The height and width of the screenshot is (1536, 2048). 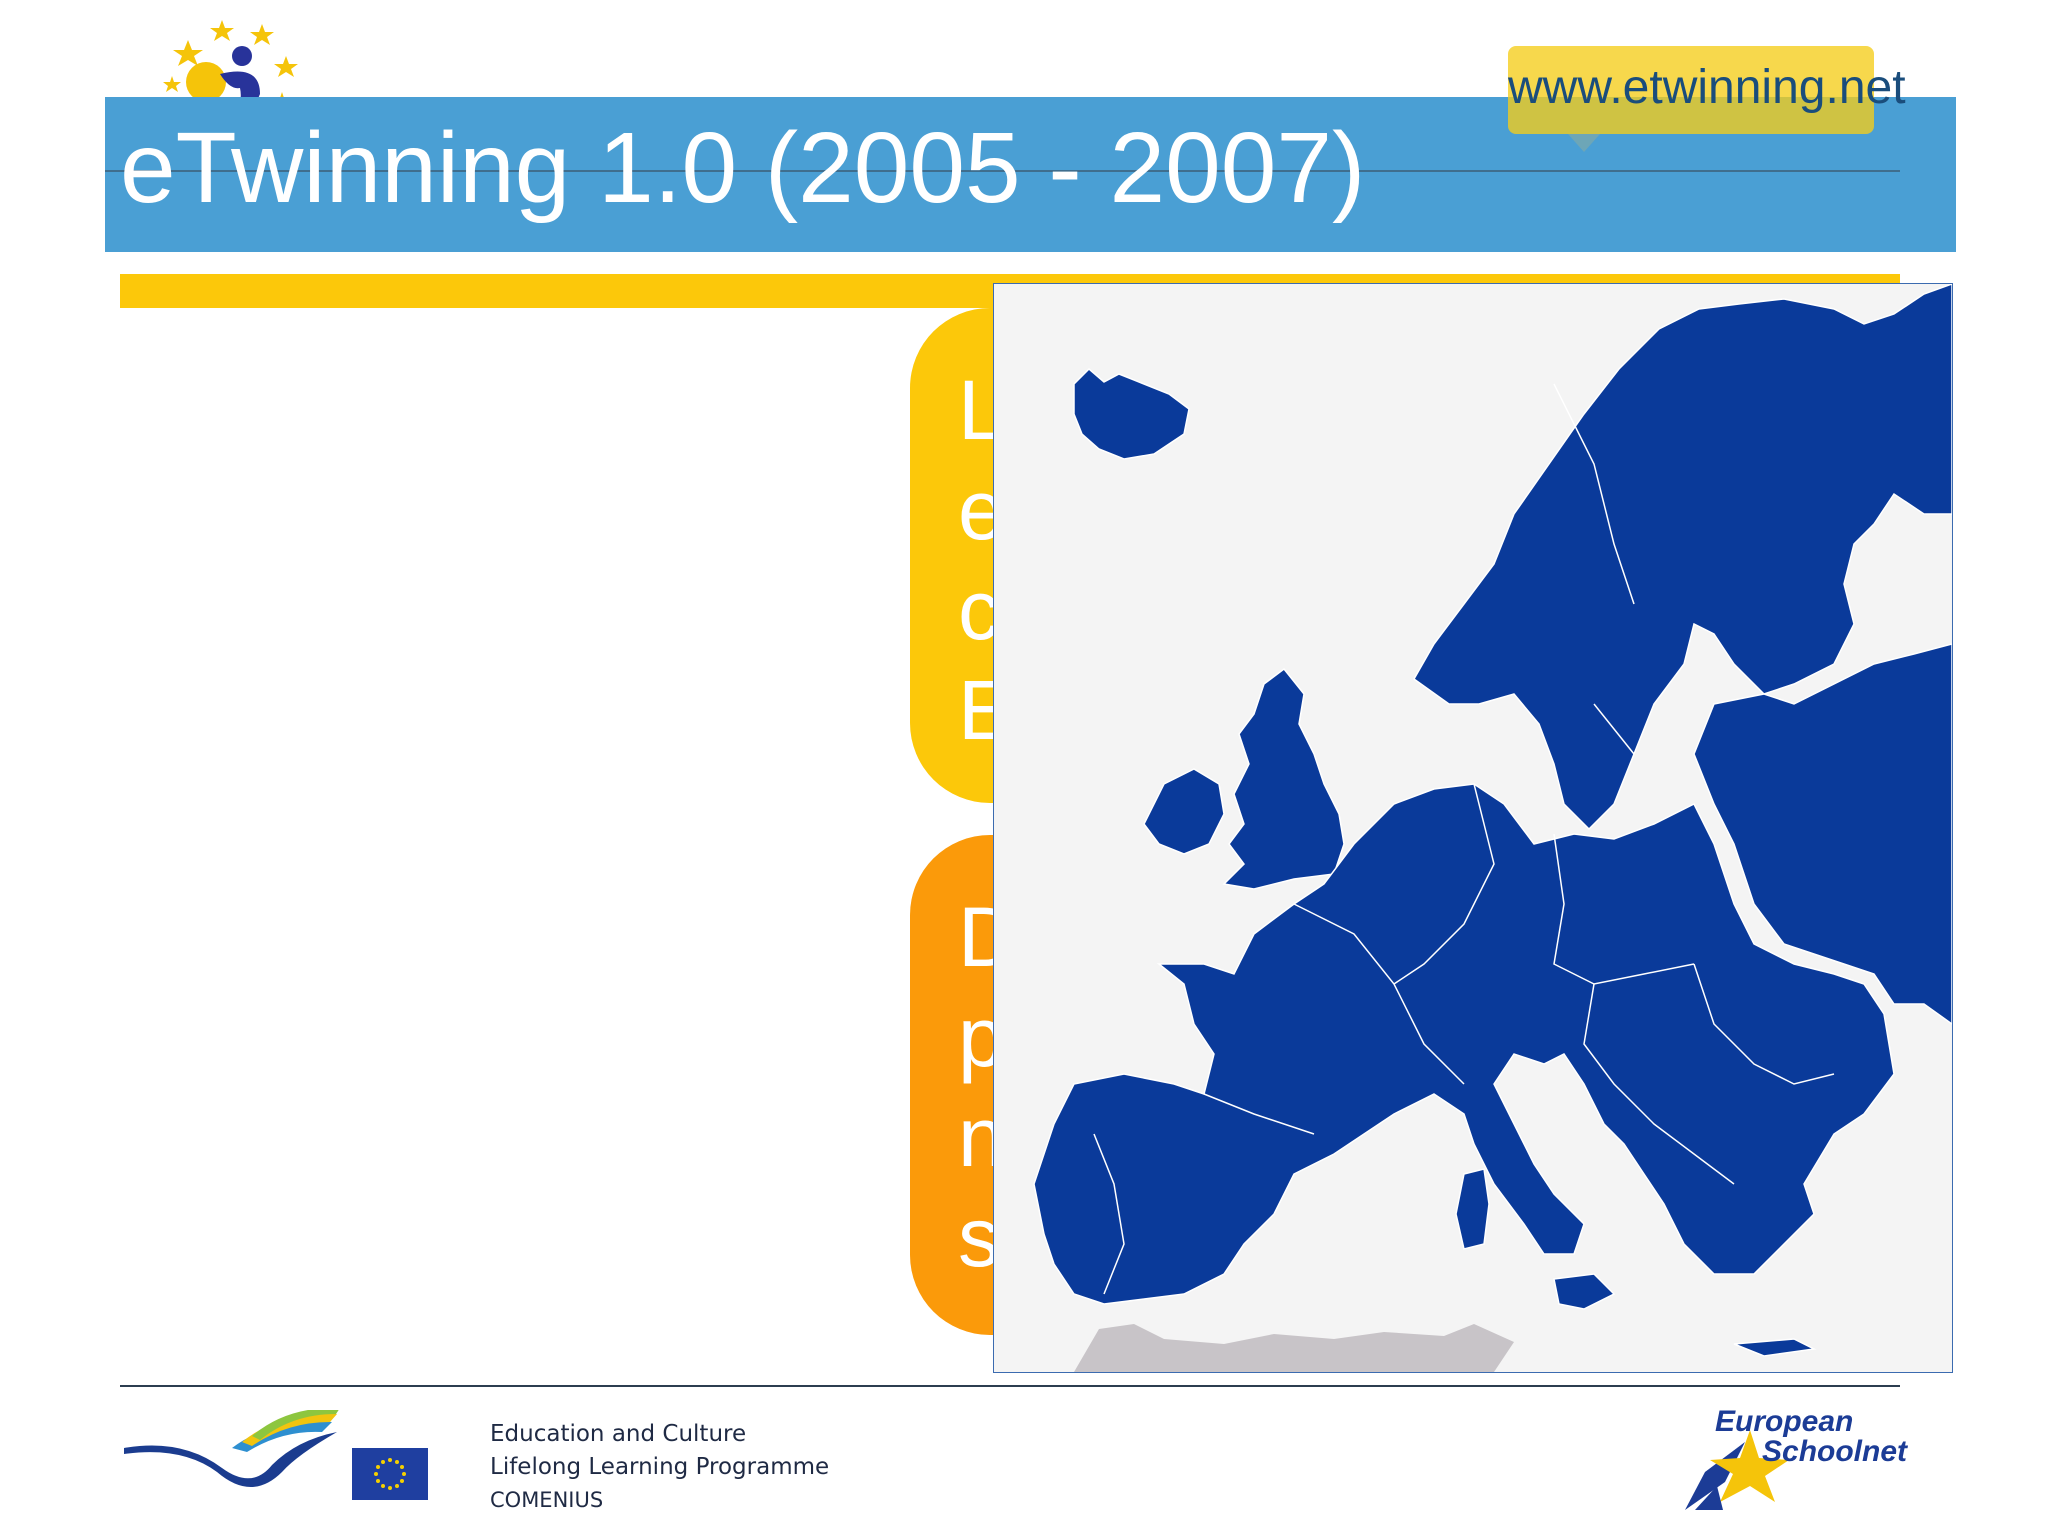 What do you see at coordinates (1002, 171) in the screenshot?
I see `title-rule` at bounding box center [1002, 171].